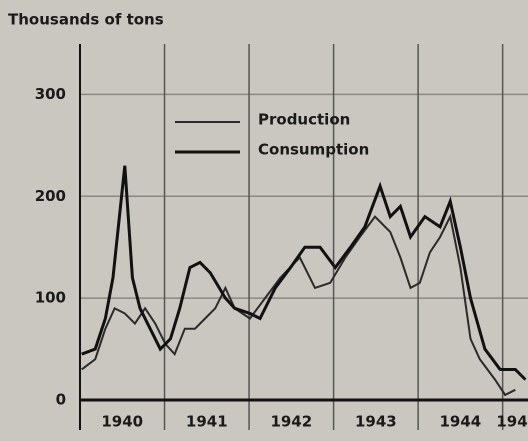 The height and width of the screenshot is (441, 528). Describe the element at coordinates (86, 20) in the screenshot. I see `chart-title: Thousands of tons` at that location.